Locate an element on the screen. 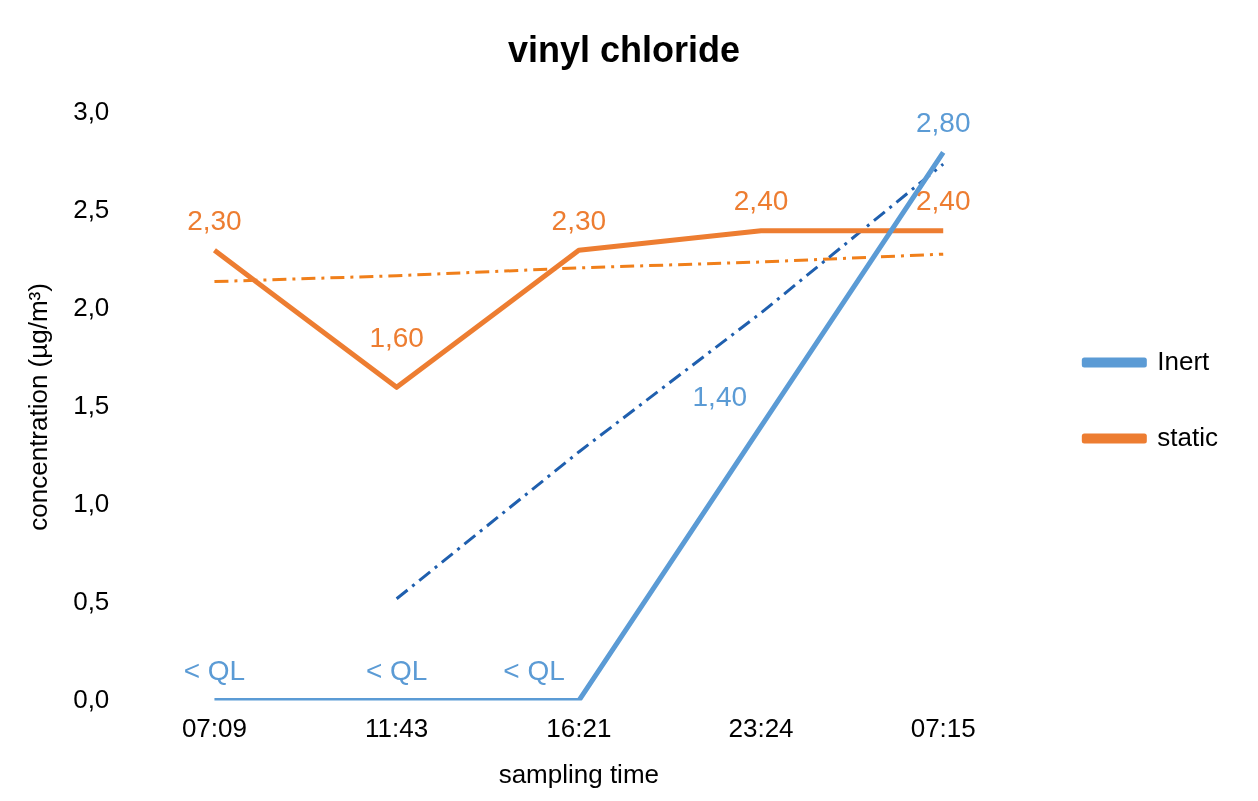  y-tick-label: 0,5 is located at coordinates (91, 600).